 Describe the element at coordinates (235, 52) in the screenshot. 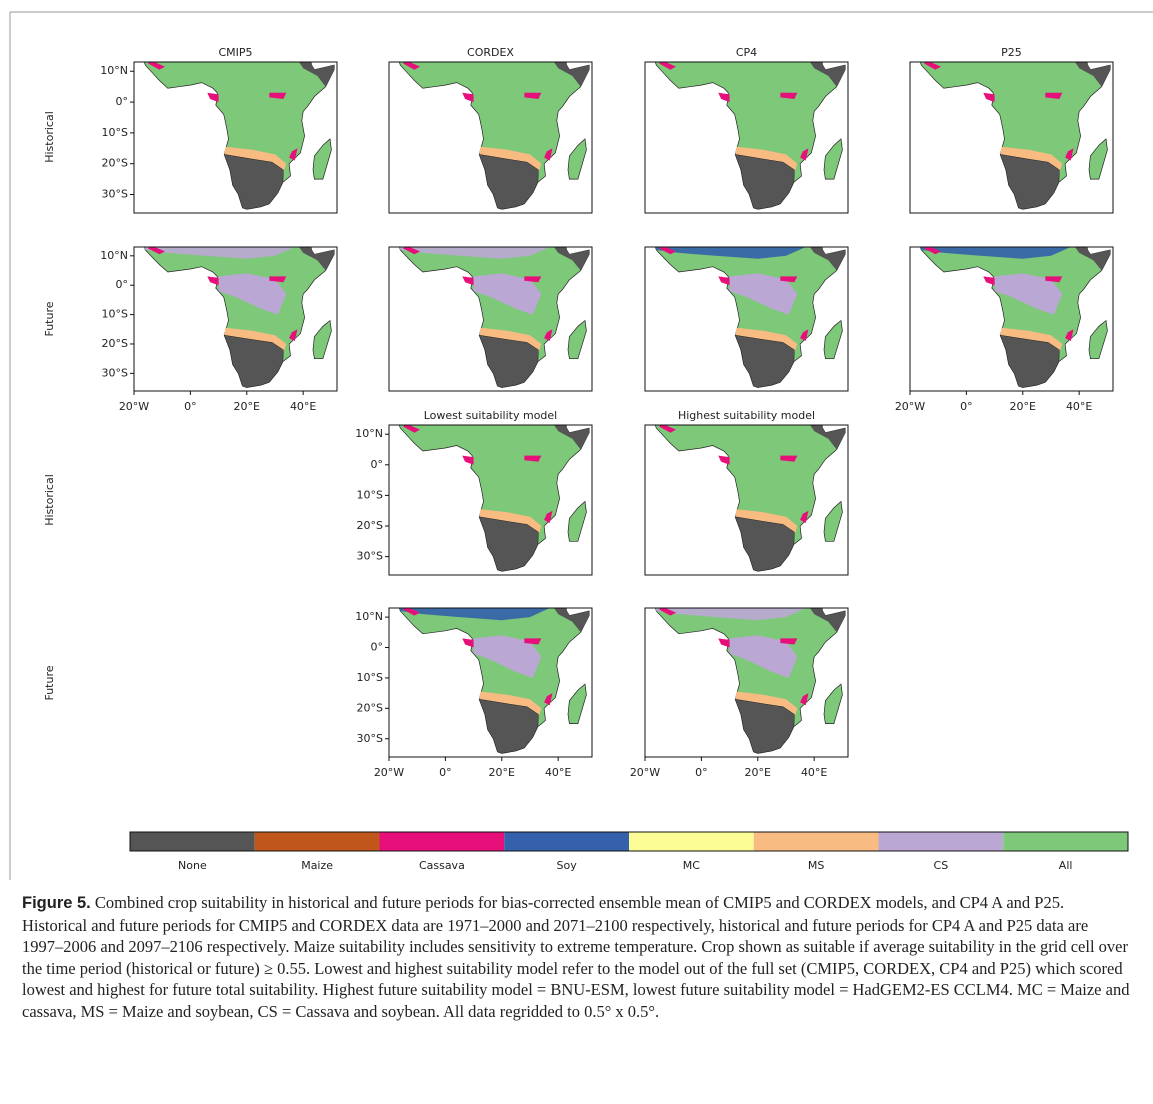

I see `panel-title: CMIP5` at that location.